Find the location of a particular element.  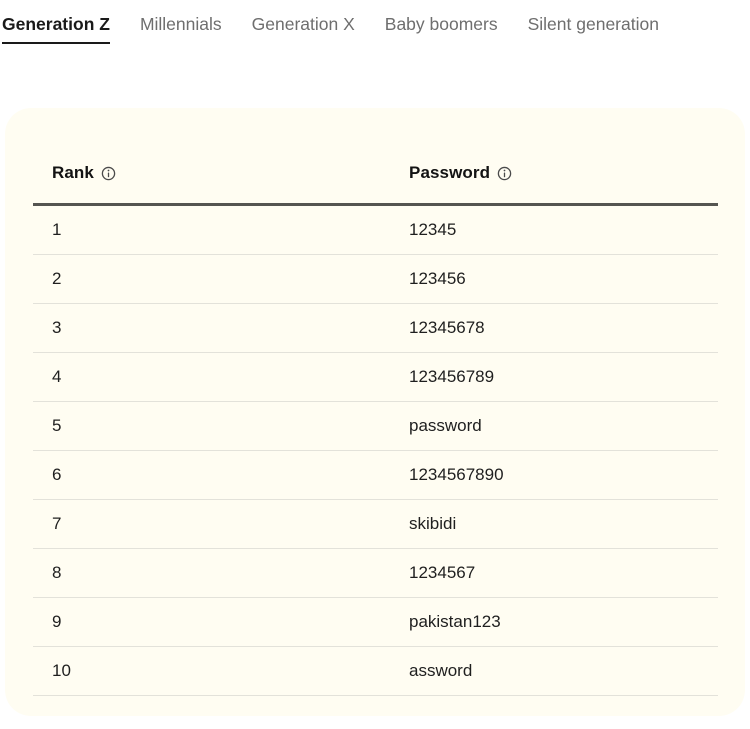

table-row: 2 123456 is located at coordinates (375, 279).